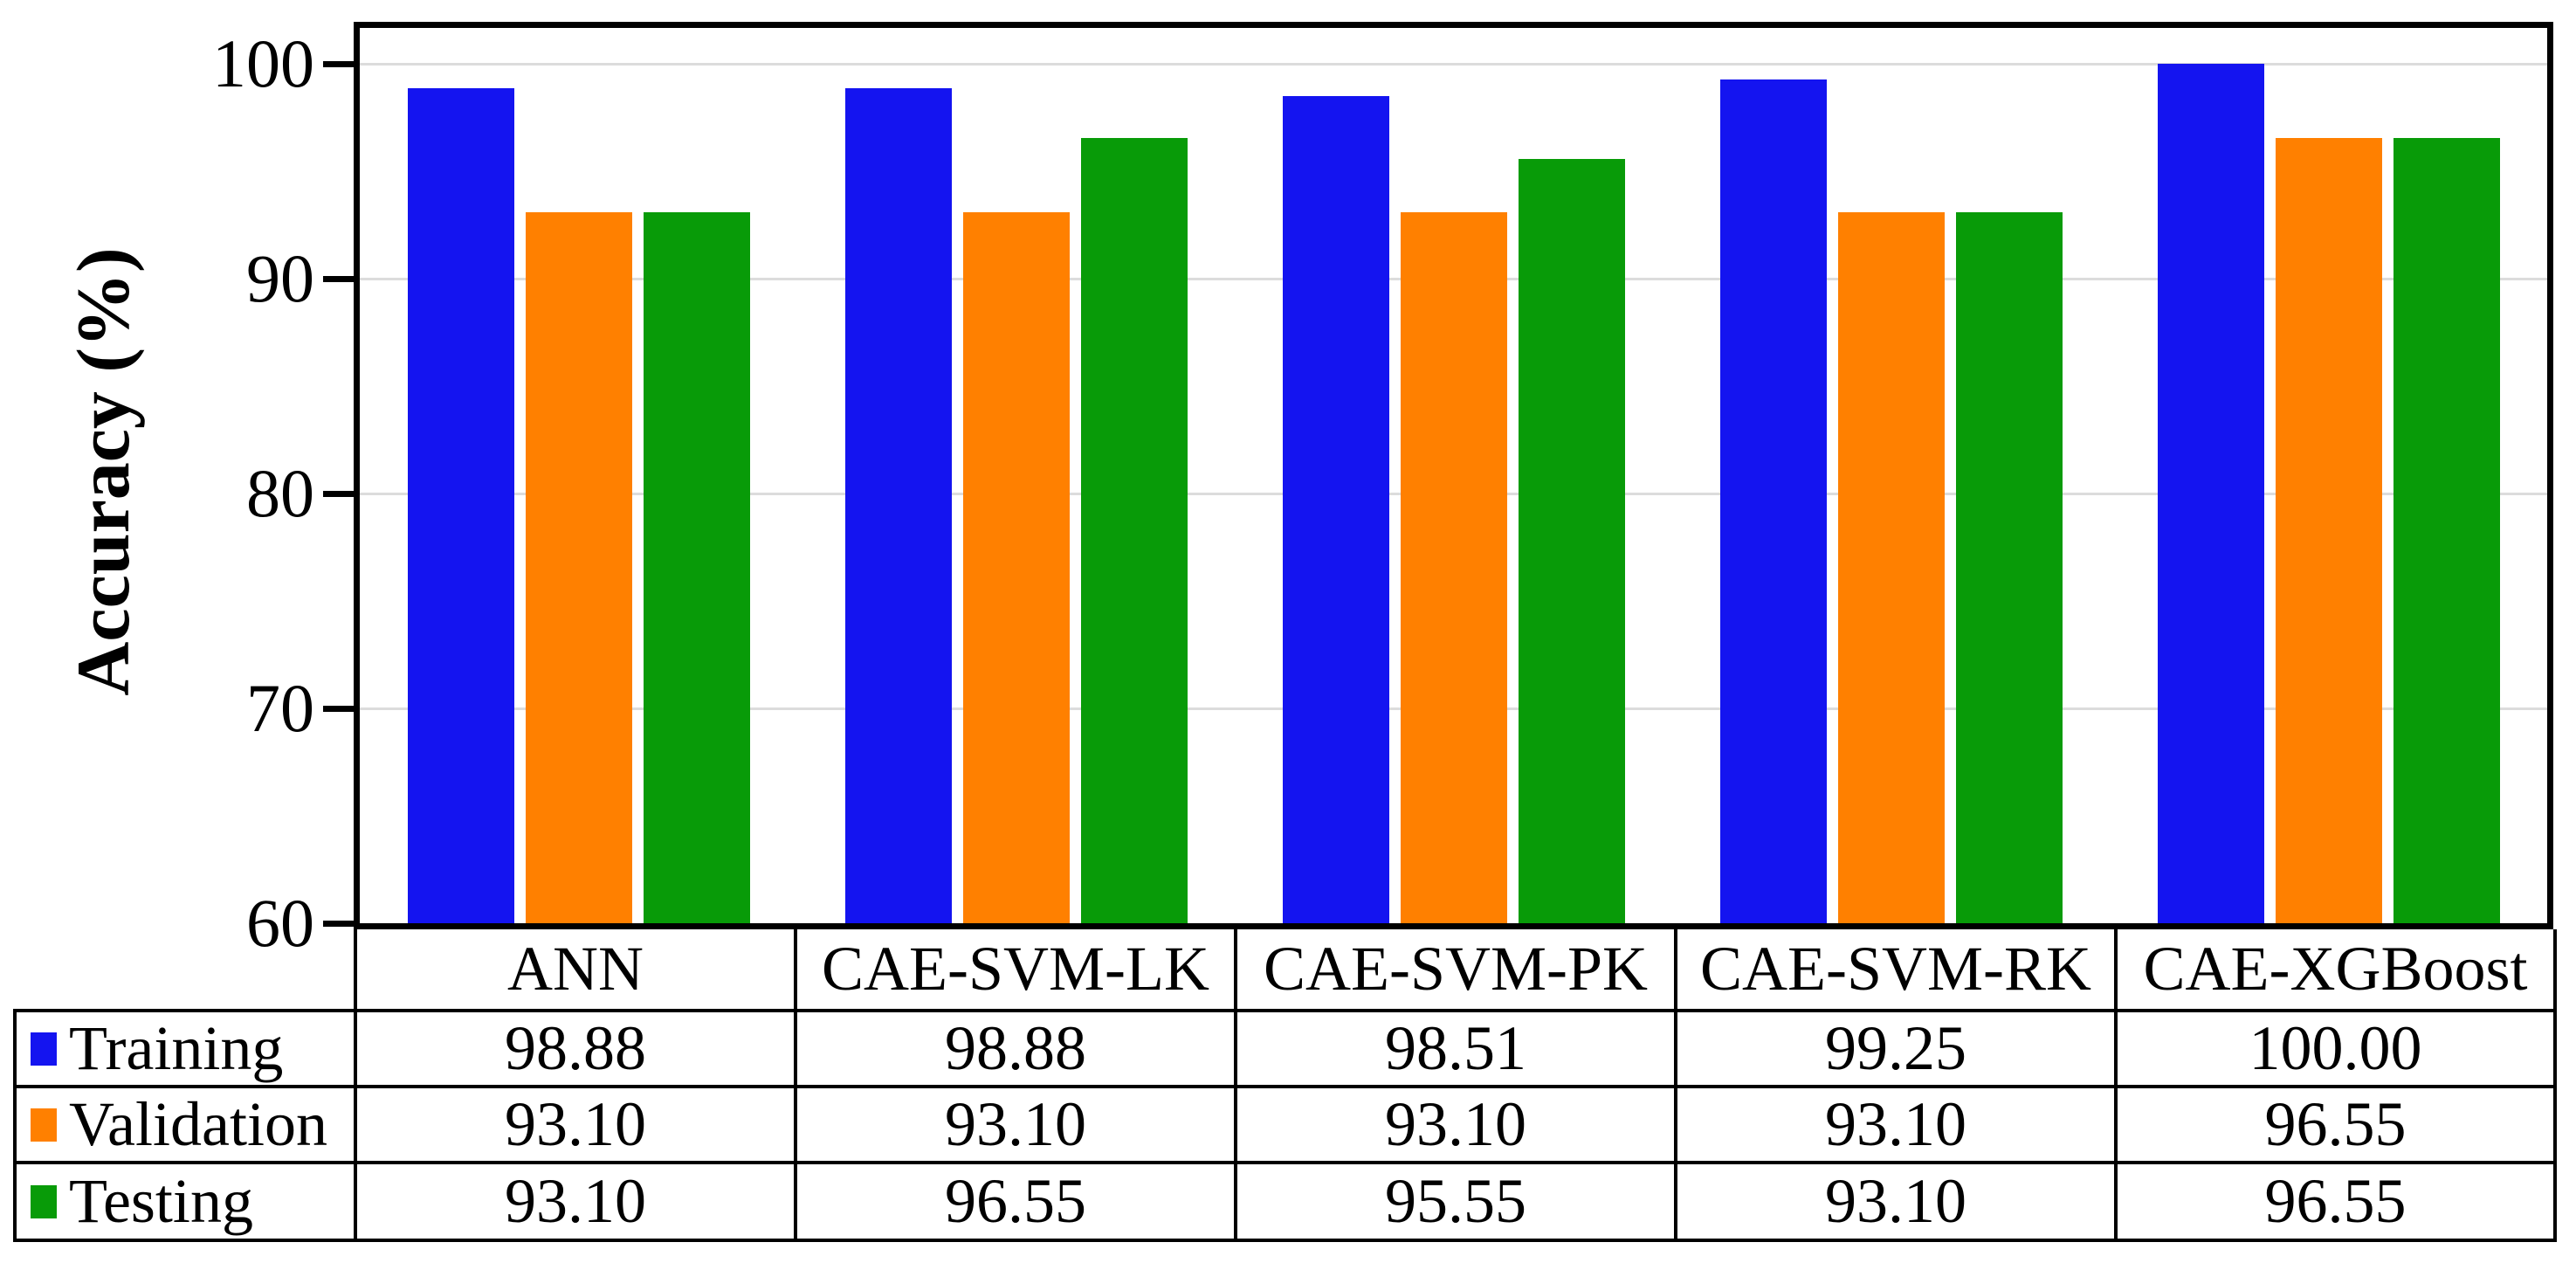  I want to click on bar-training-cae-svm-rk, so click(1773, 501).